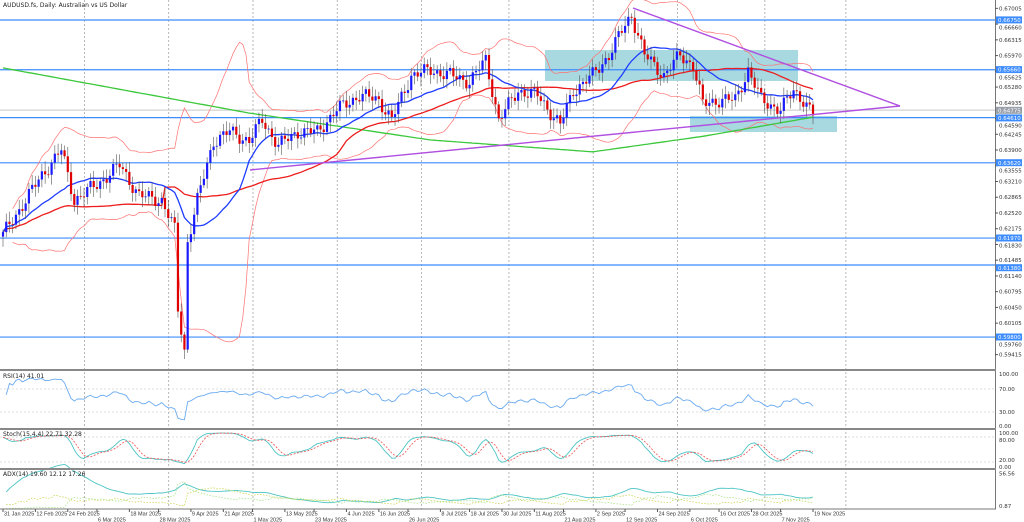  I want to click on price-tick-label: 0.63900, so click(1010, 151).